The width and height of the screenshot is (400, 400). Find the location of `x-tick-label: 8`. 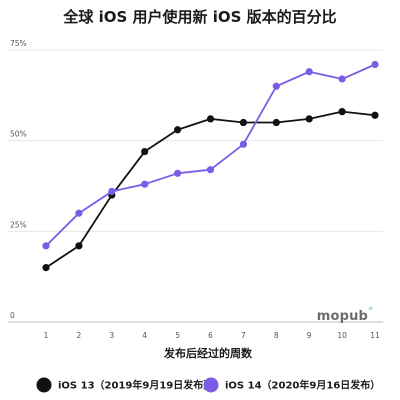

x-tick-label: 8 is located at coordinates (276, 335).